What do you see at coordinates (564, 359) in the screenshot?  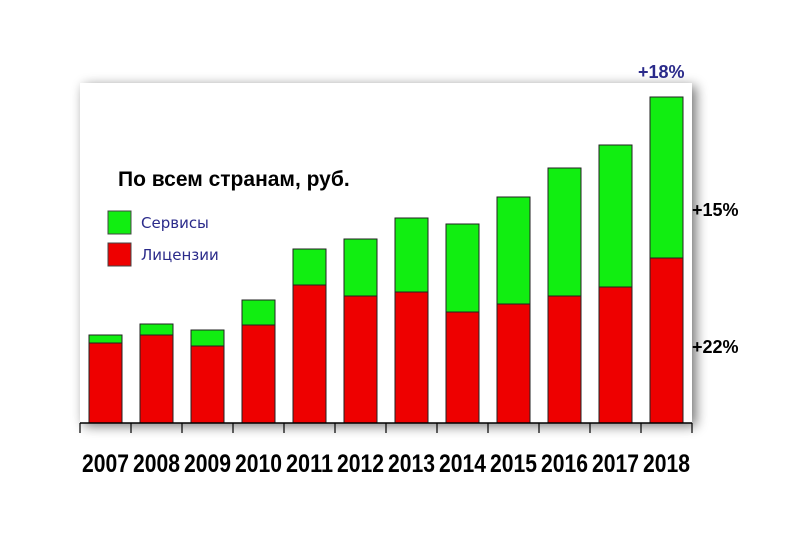 I see `bar-licenses-2016` at bounding box center [564, 359].